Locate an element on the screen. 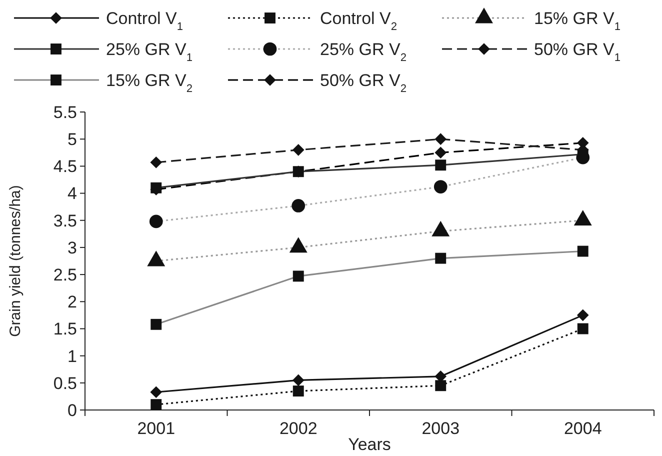 This screenshot has height=456, width=662. y-tick-label: 1 is located at coordinates (72, 356).